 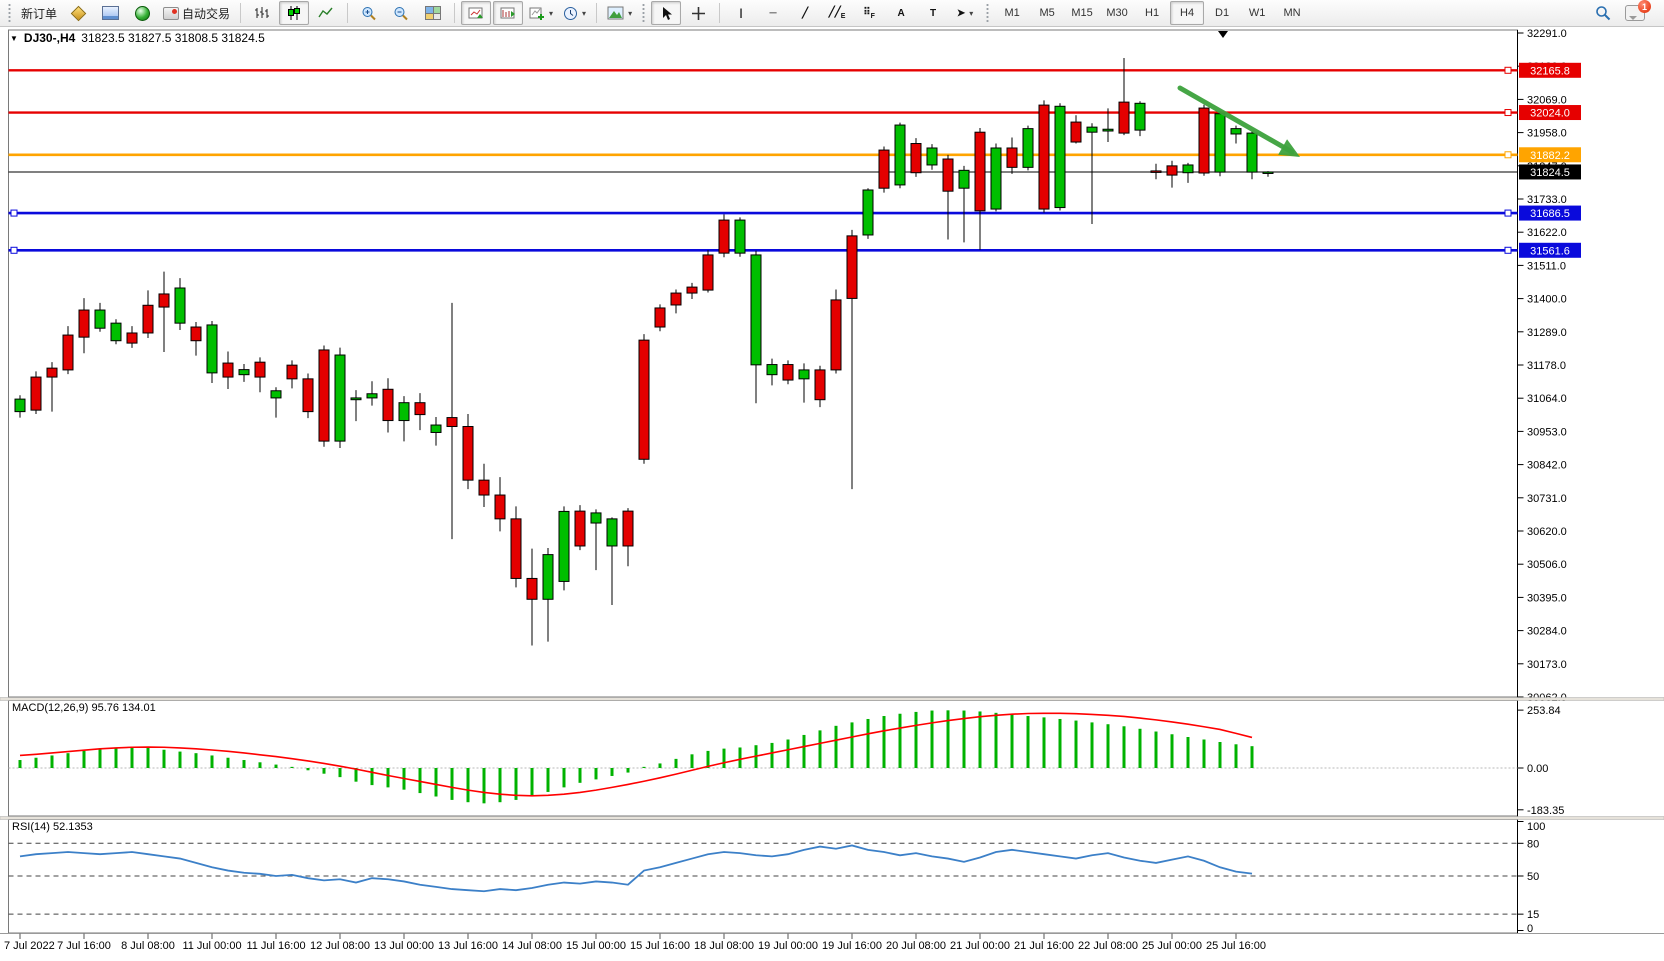 I want to click on zoom-out-button, so click(x=401, y=13).